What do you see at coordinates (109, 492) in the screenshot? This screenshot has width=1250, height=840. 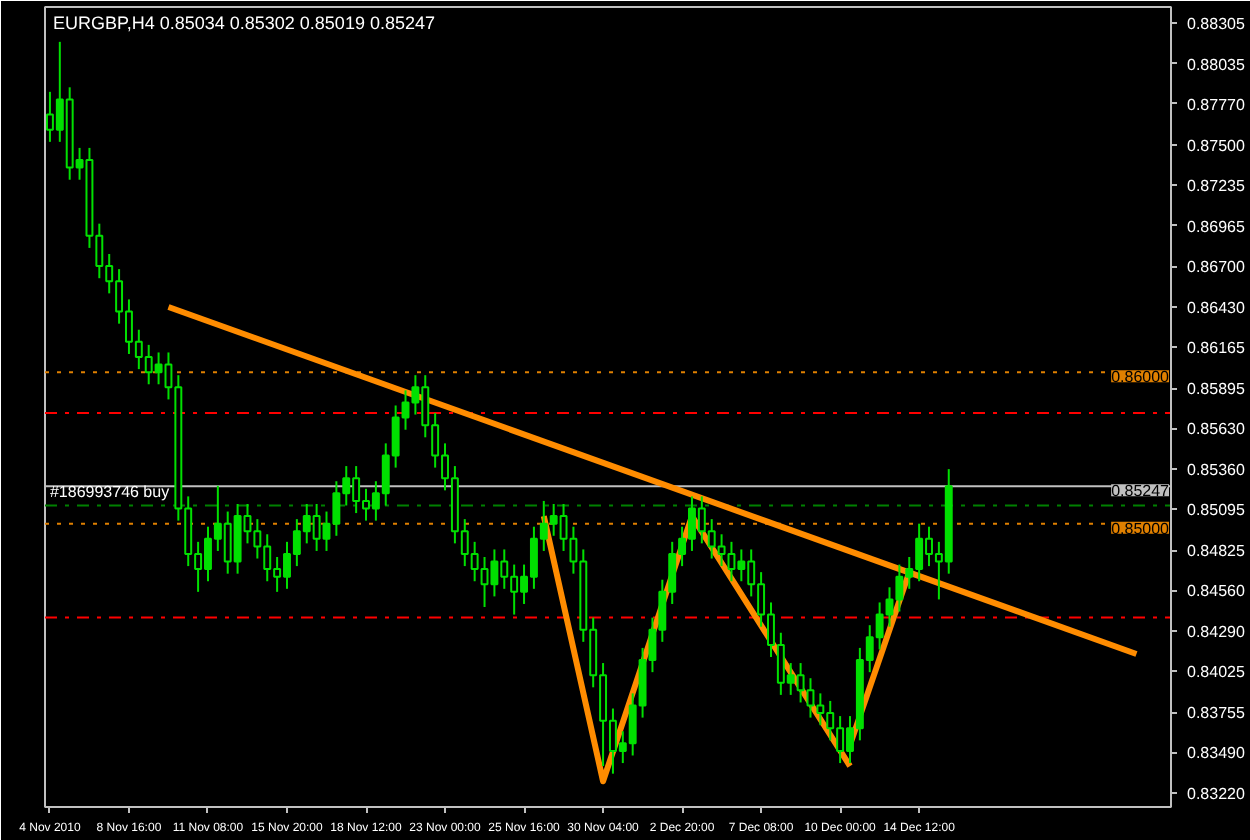 I see `annotation: #186993746 buy` at bounding box center [109, 492].